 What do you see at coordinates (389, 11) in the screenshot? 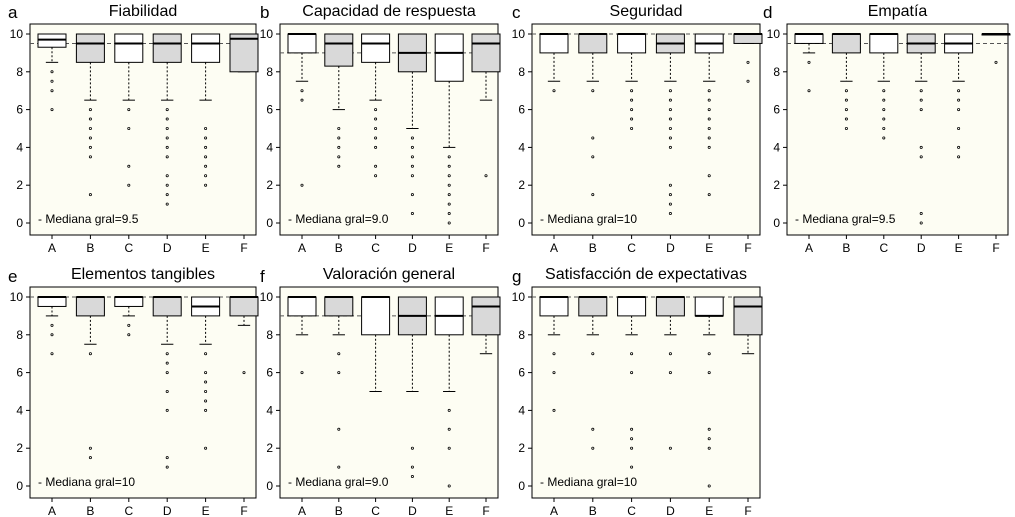
I see `panel-title: Capacidad de respuesta` at bounding box center [389, 11].